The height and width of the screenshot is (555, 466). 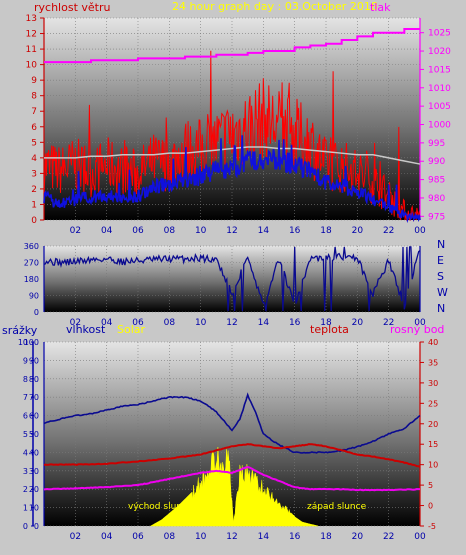 What do you see at coordinates (34, 434) in the screenshot?
I see `humidity-axis-tick-label: 50` at bounding box center [34, 434].